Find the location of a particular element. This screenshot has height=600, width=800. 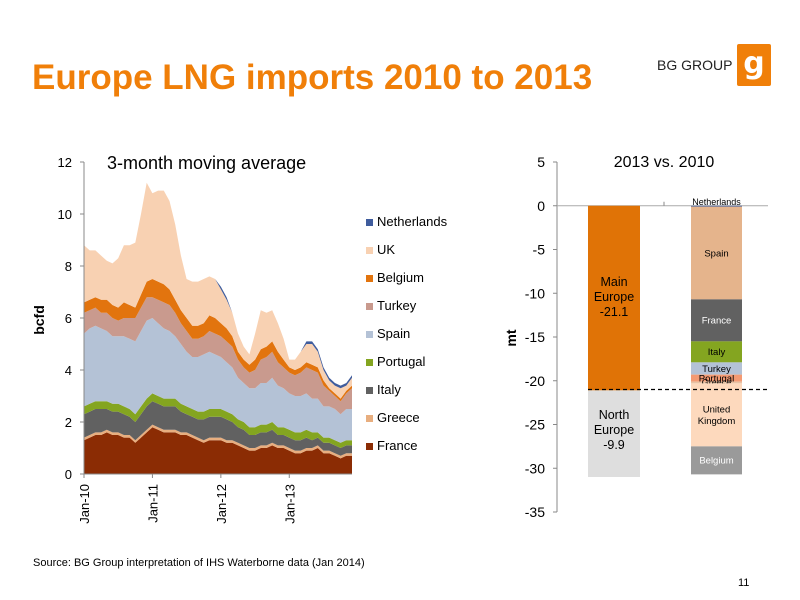

legend-item: Greece is located at coordinates (393, 417).